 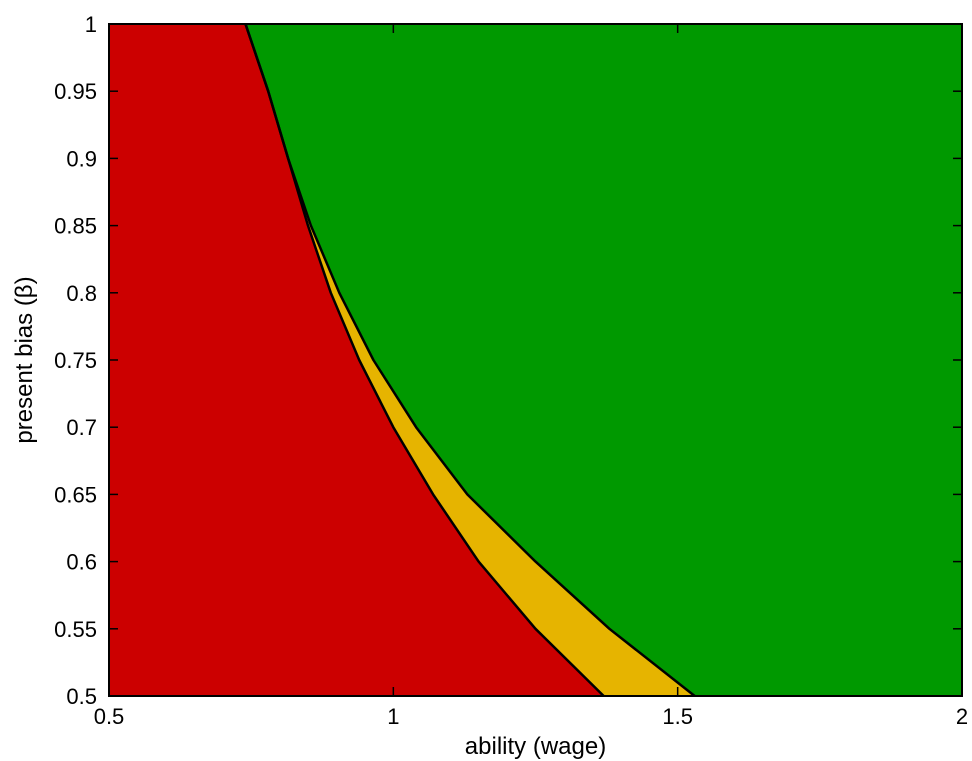 What do you see at coordinates (81, 427) in the screenshot?
I see `y-tick-label: 0.7` at bounding box center [81, 427].